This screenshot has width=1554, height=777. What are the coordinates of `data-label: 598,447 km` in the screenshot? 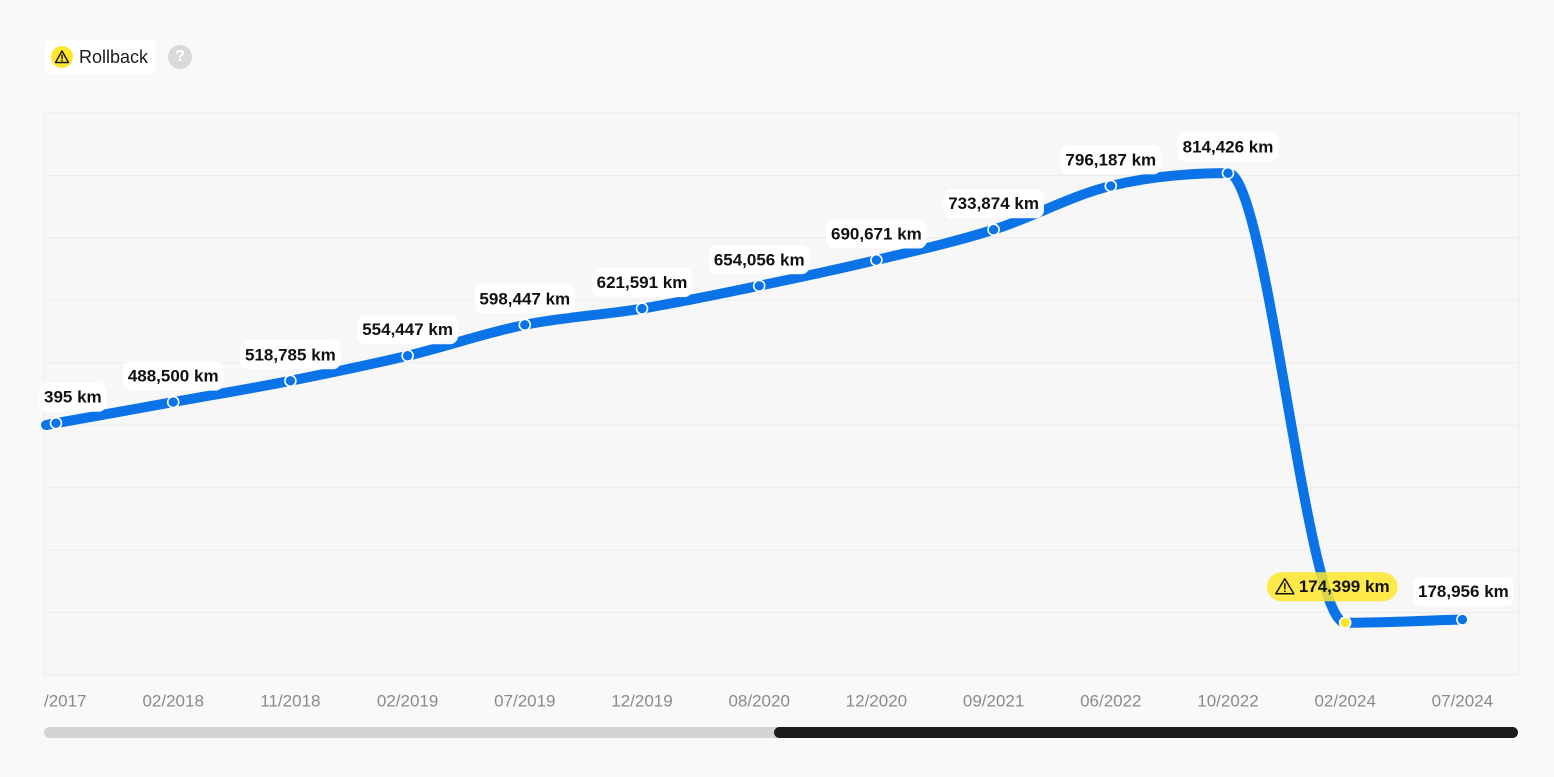 It's located at (525, 299).